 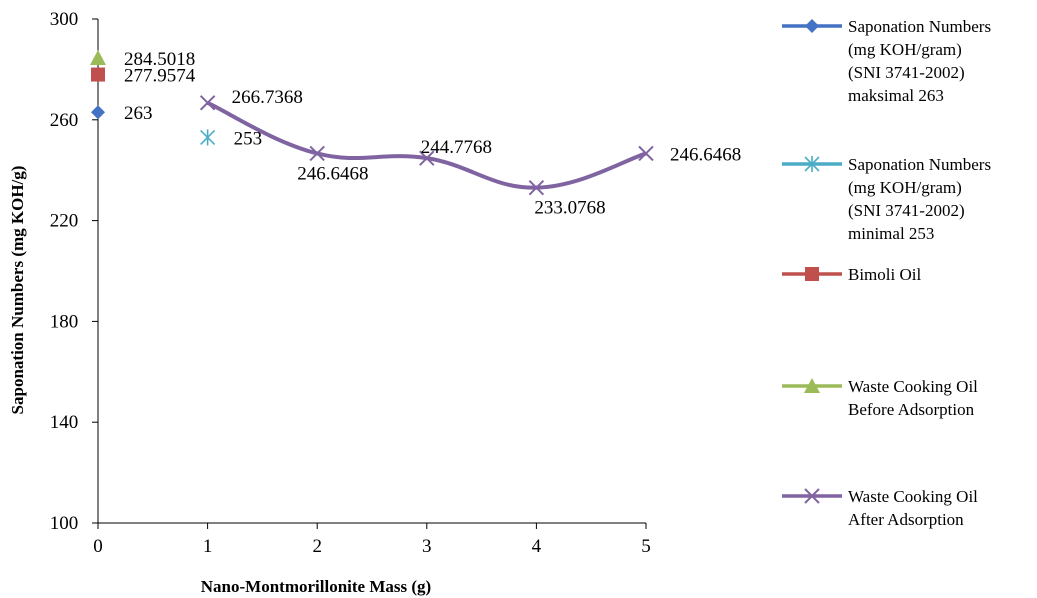 What do you see at coordinates (267, 97) in the screenshot?
I see `data-label: 266.7368` at bounding box center [267, 97].